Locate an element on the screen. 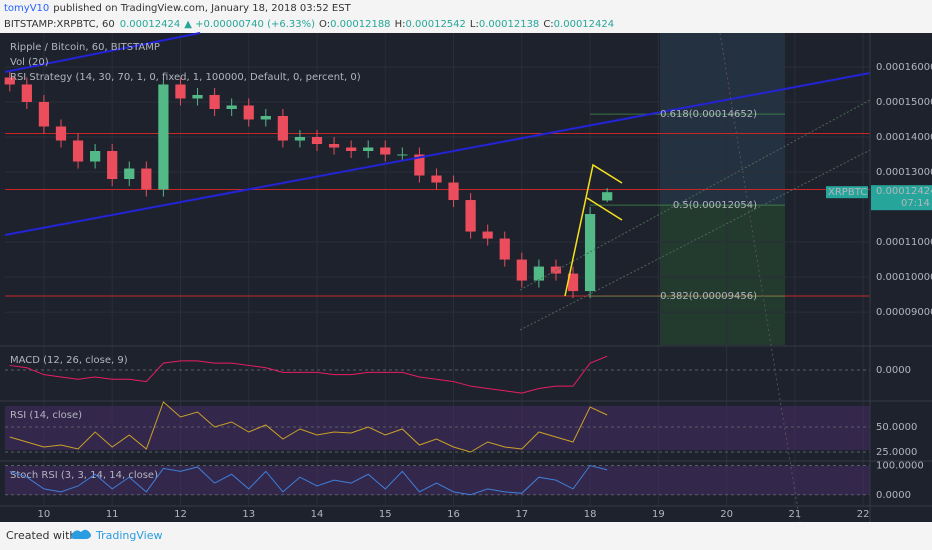 Image resolution: width=932 pixels, height=550 pixels. ohlc-key: O: is located at coordinates (324, 24).